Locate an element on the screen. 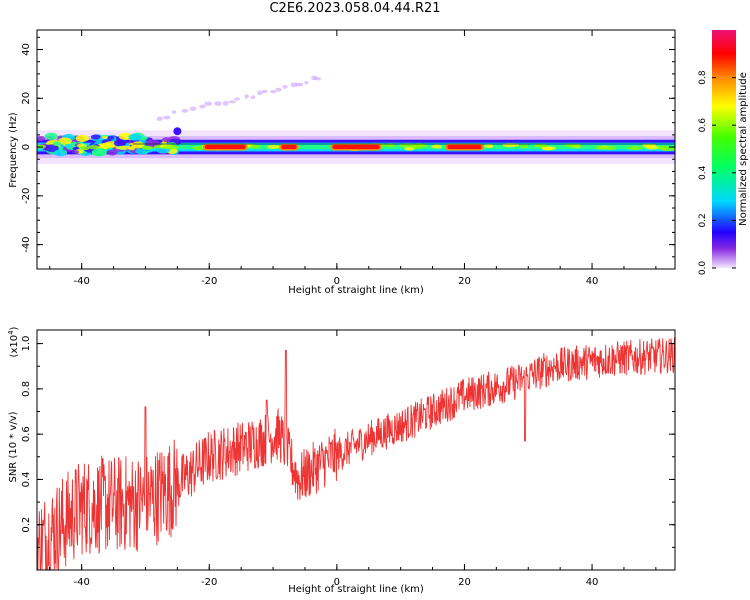 This screenshot has width=750, height=600. figure-title: C2E6.2023.058.04.44.R21 is located at coordinates (355, 8).